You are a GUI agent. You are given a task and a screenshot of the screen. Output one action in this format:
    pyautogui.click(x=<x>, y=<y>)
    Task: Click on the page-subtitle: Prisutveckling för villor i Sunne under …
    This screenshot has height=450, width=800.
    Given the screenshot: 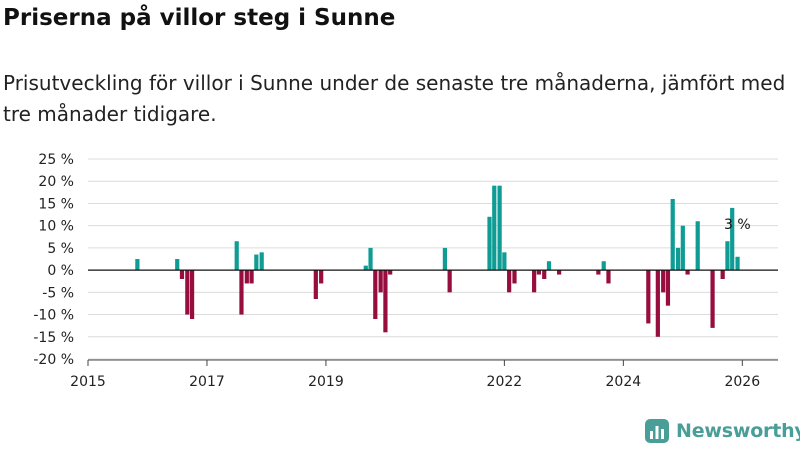 What is the action you would take?
    pyautogui.click(x=394, y=98)
    